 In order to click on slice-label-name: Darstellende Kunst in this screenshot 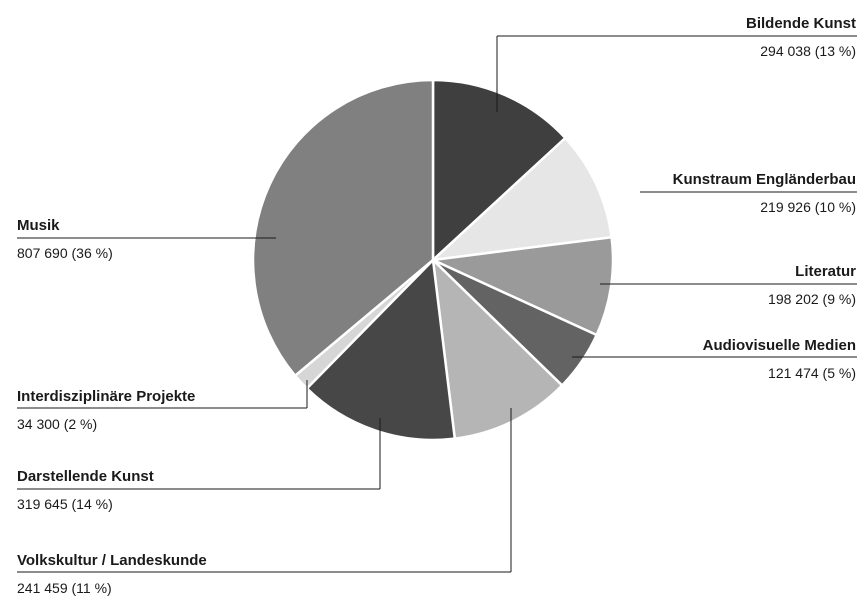, I will do `click(85, 476)`.